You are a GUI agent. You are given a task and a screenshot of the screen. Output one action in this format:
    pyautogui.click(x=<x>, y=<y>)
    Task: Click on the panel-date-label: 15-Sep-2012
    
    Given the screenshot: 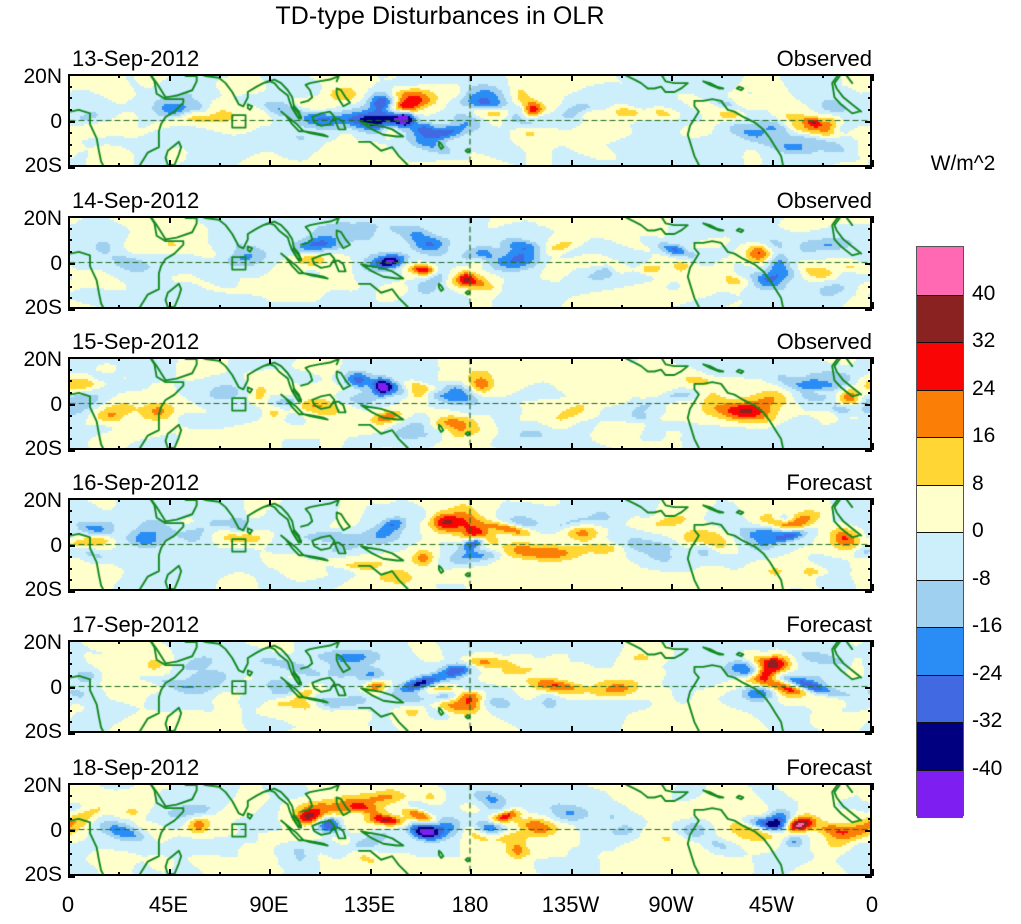 What is the action you would take?
    pyautogui.click(x=136, y=341)
    